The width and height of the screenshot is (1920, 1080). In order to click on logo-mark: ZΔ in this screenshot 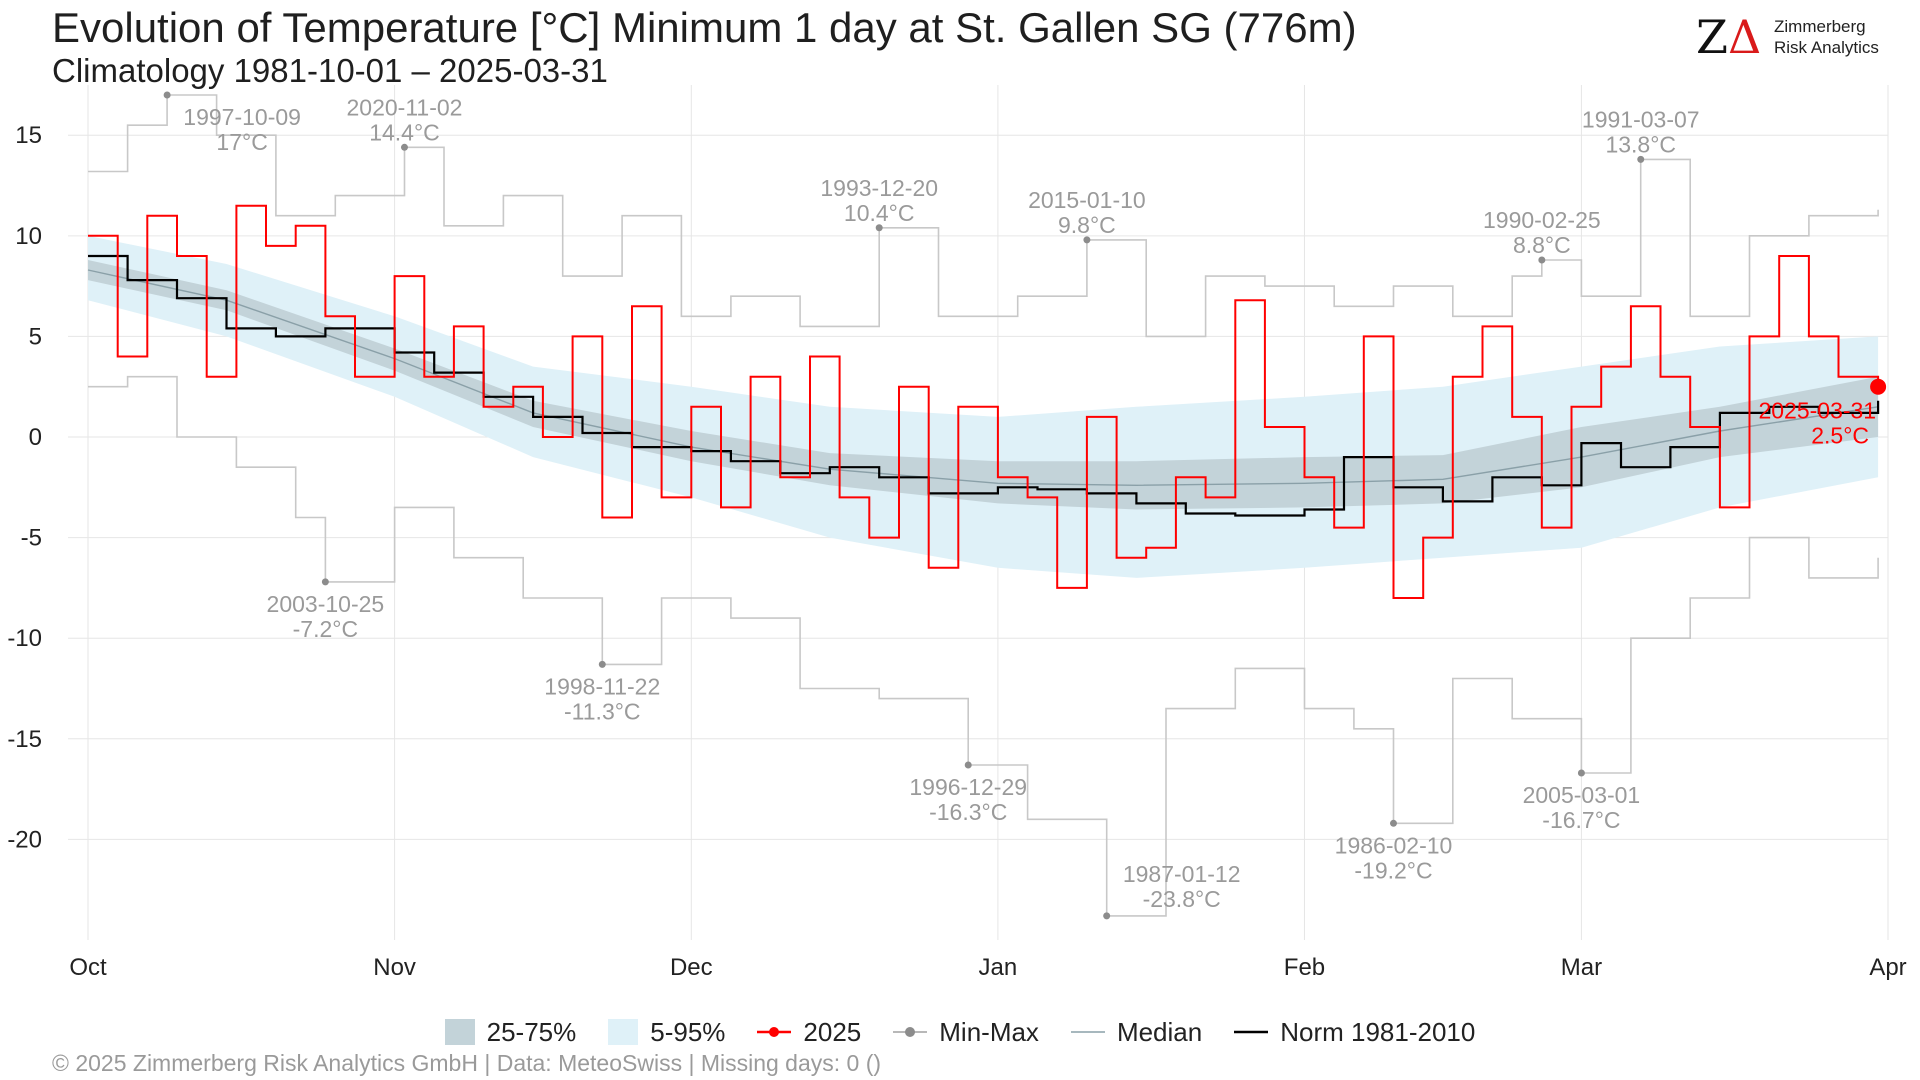, I will do `click(1729, 37)`.